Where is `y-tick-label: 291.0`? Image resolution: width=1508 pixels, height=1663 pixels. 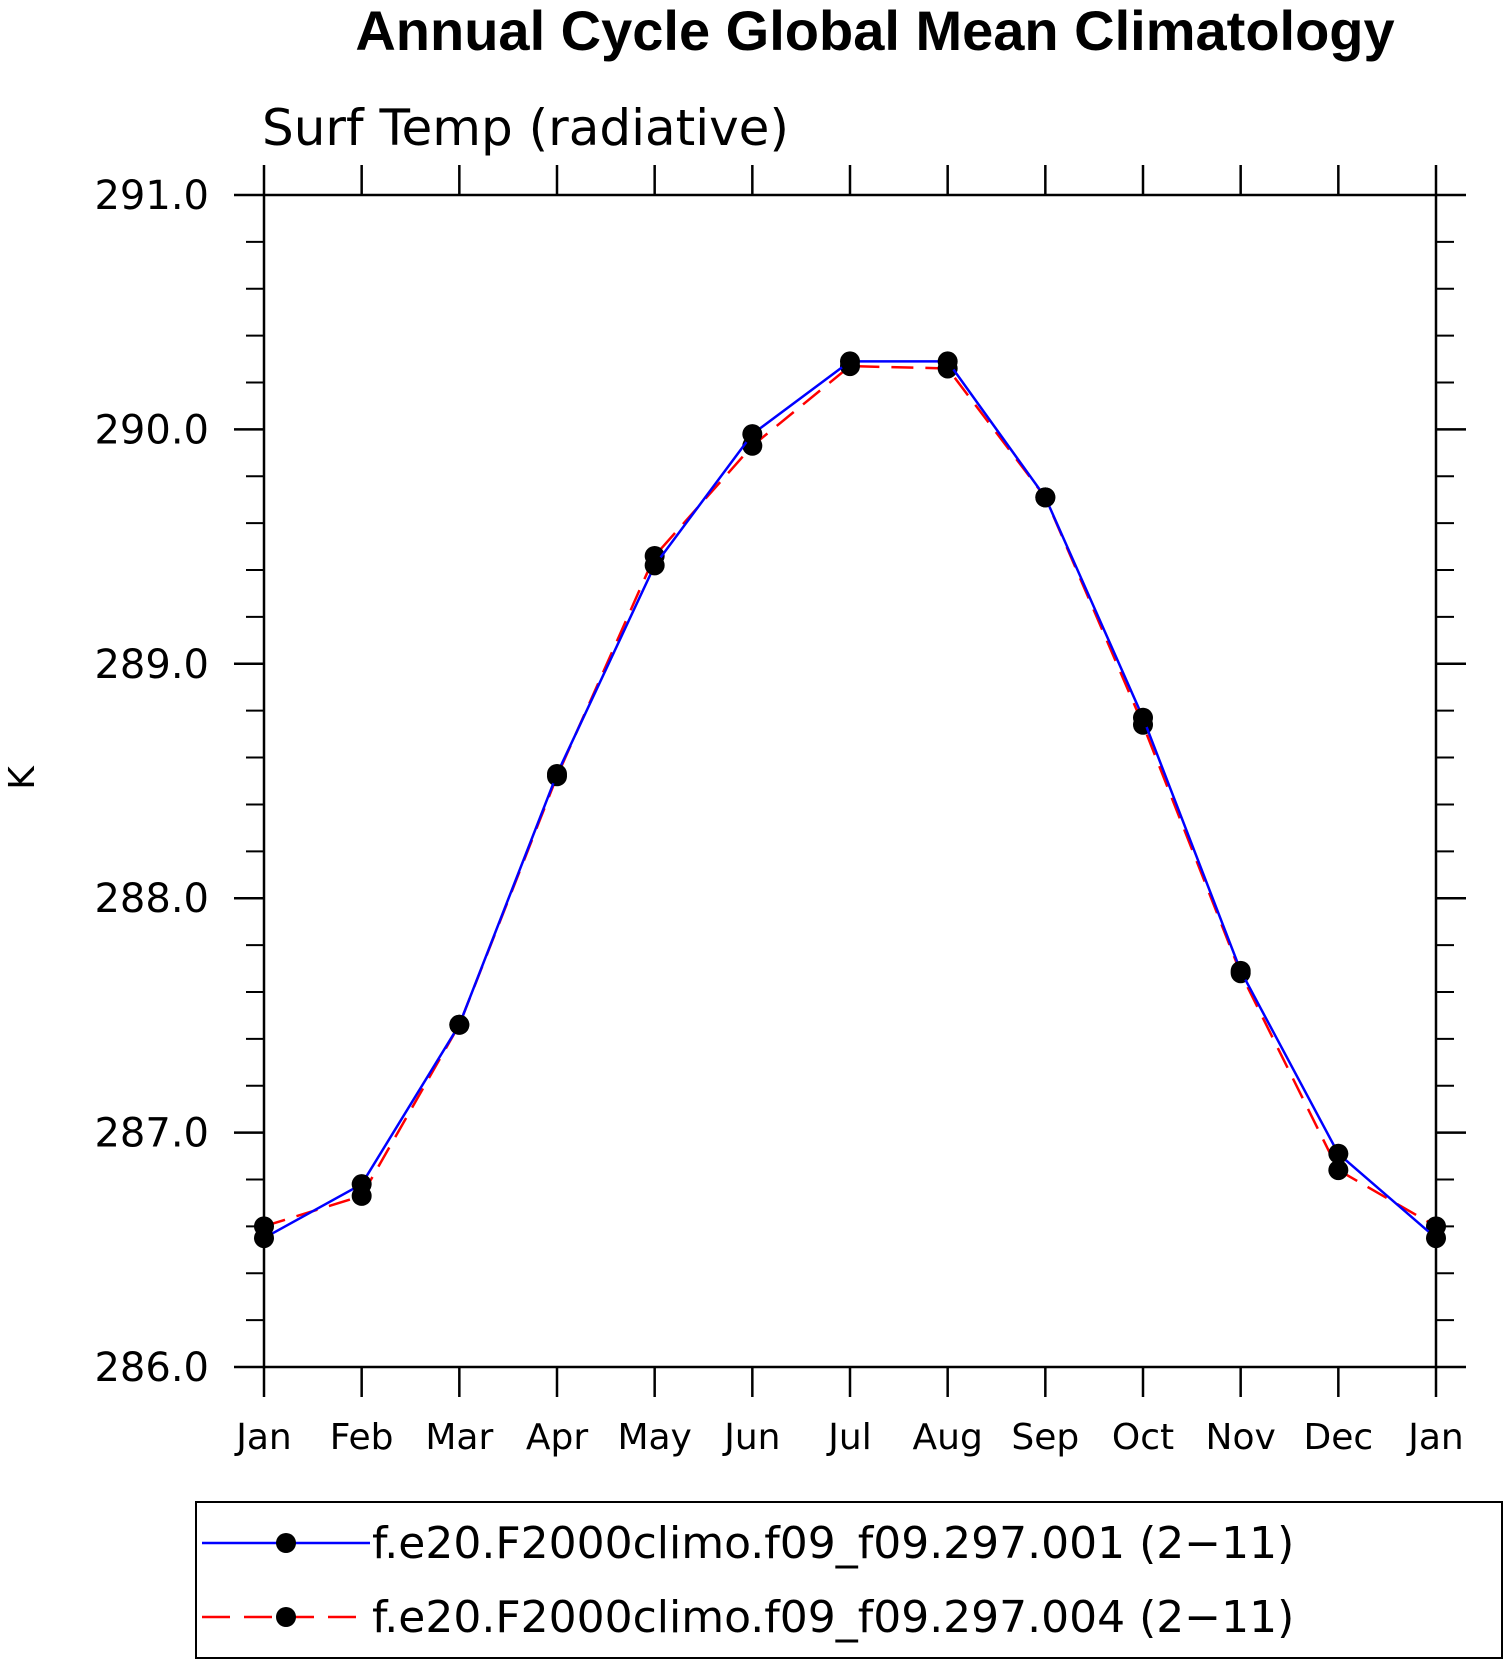
y-tick-label: 291.0 is located at coordinates (151, 196).